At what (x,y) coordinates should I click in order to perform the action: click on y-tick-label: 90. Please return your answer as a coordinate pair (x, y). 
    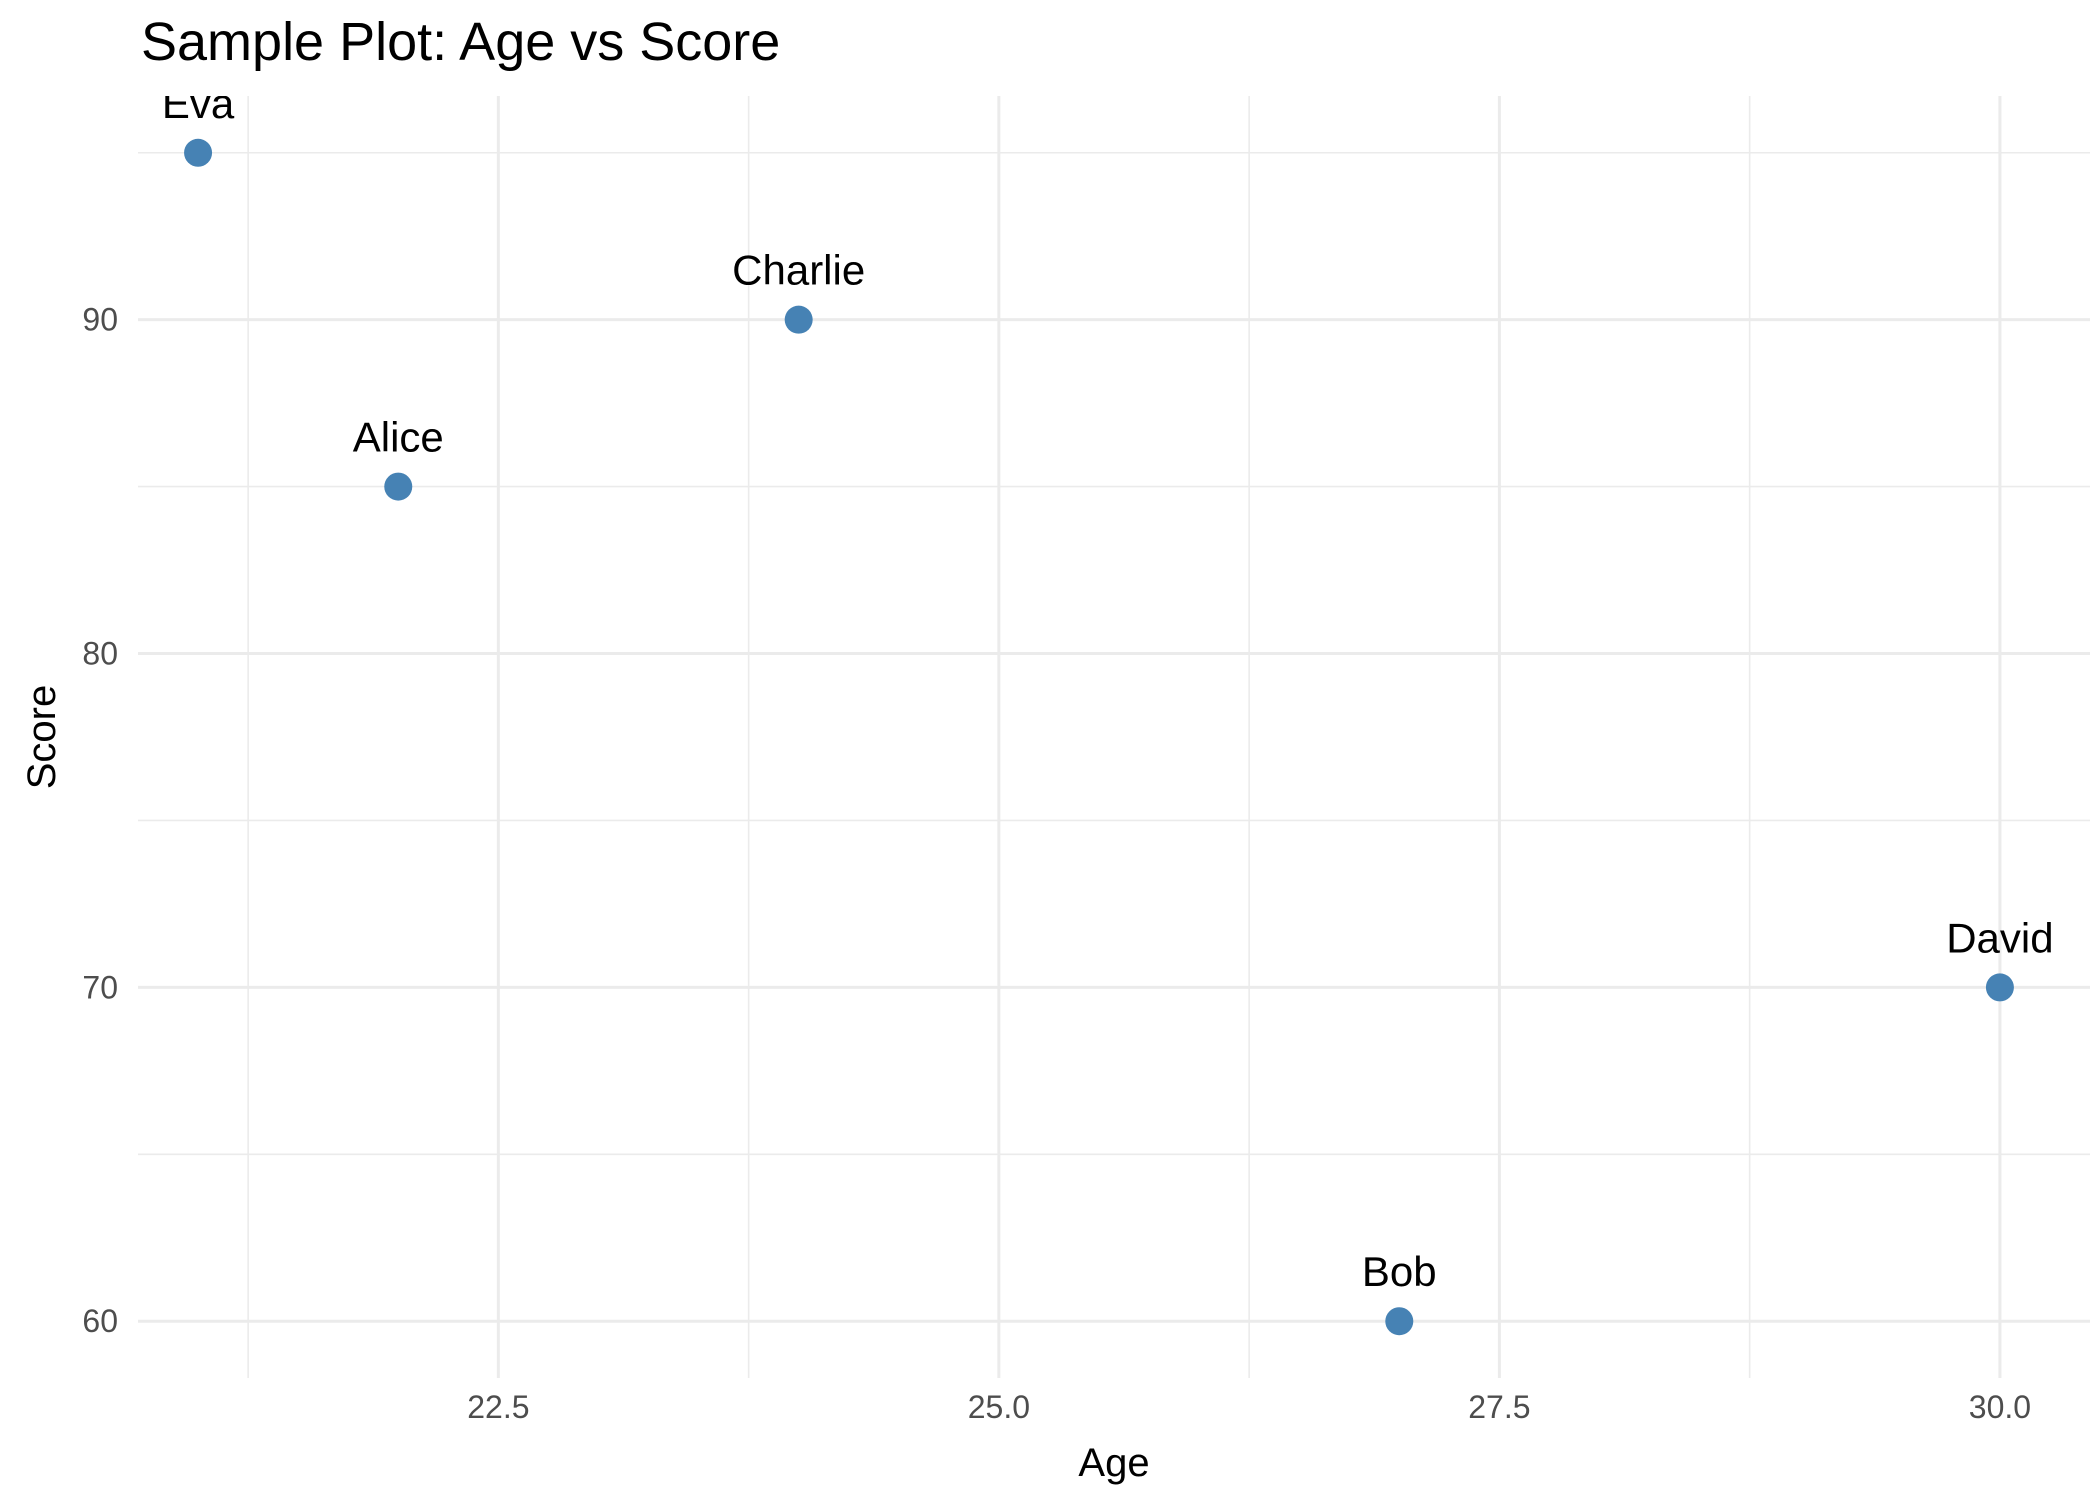
    Looking at the image, I should click on (100, 320).